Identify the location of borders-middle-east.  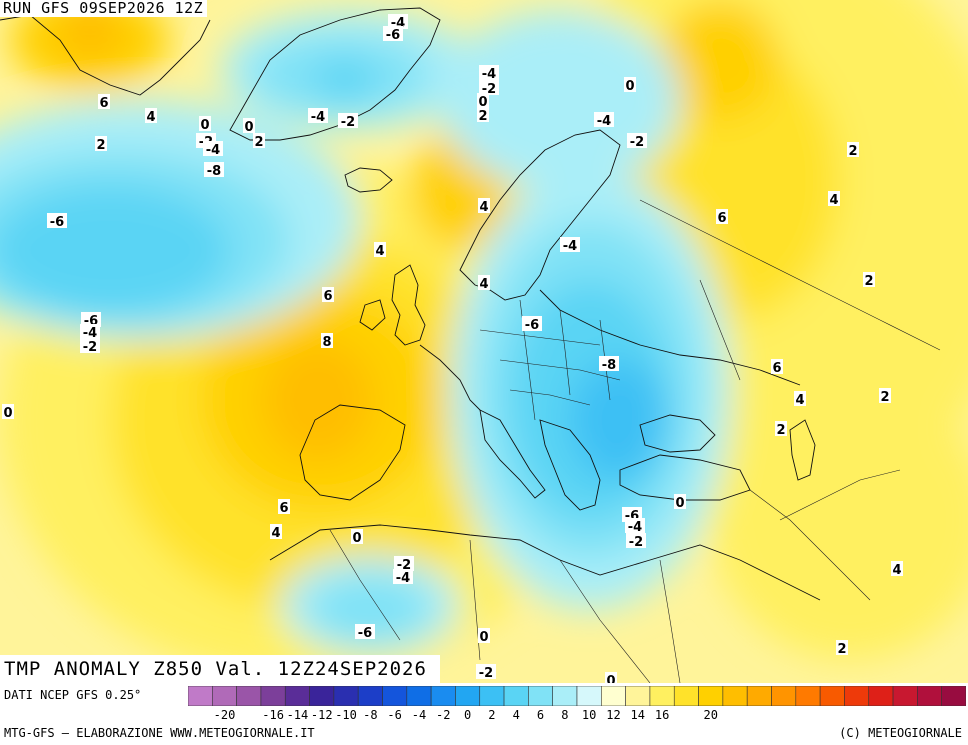
(825, 535).